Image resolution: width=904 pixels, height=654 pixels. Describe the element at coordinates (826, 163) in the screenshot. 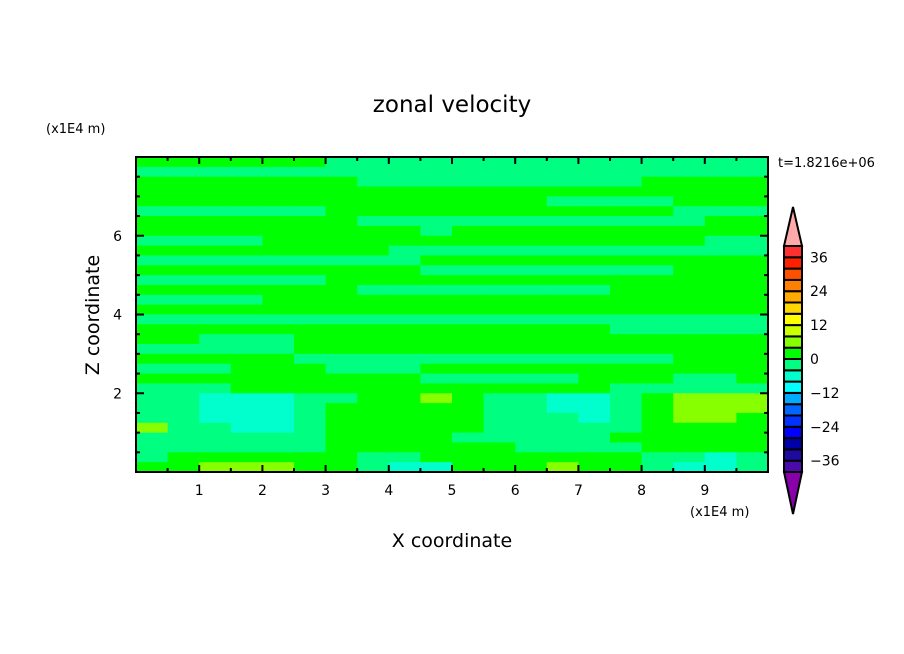

I see `time-label: t=1.8216e+06` at that location.